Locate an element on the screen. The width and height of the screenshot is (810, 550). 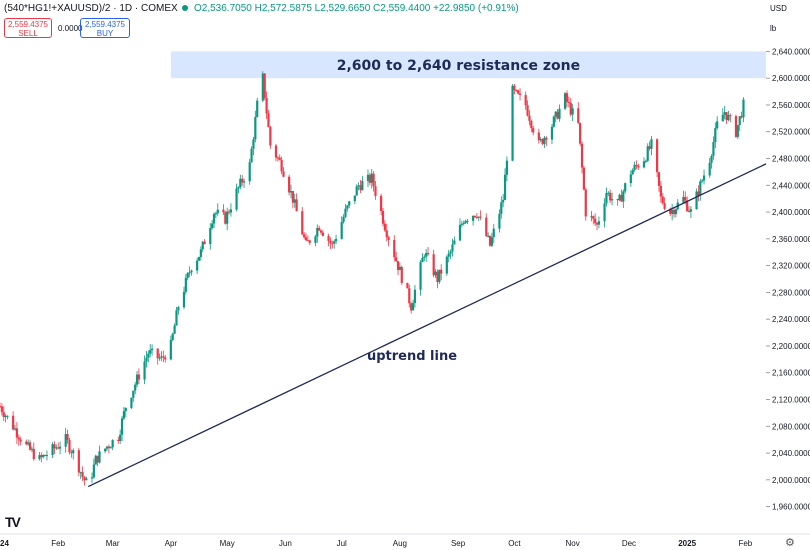
x-tick-label: Oct is located at coordinates (514, 543).